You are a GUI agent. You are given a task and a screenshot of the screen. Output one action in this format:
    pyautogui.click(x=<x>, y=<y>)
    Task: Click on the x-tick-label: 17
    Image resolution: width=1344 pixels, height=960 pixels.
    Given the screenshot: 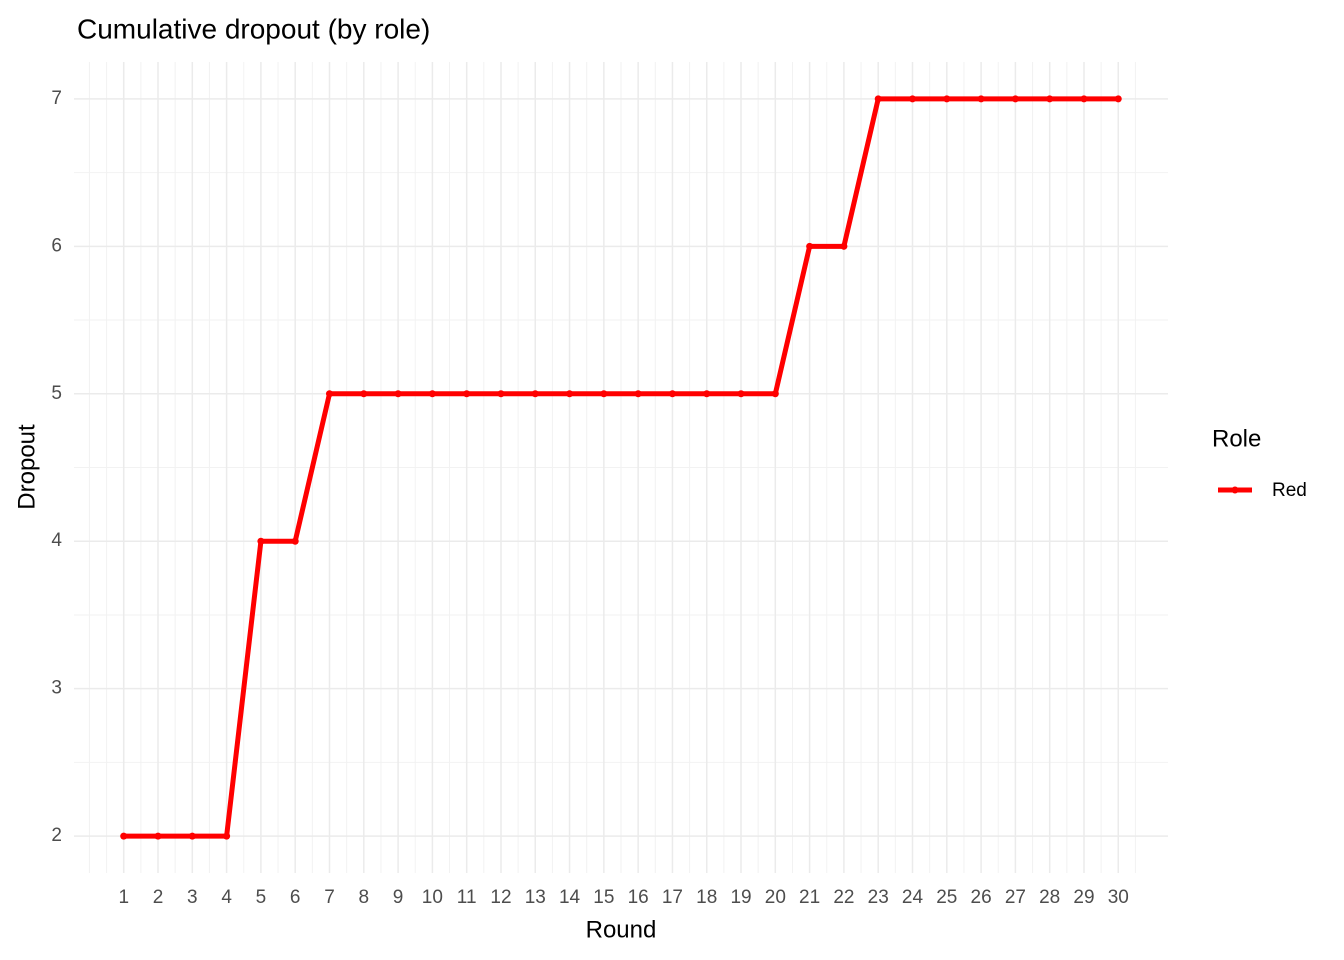 What is the action you would take?
    pyautogui.click(x=672, y=897)
    